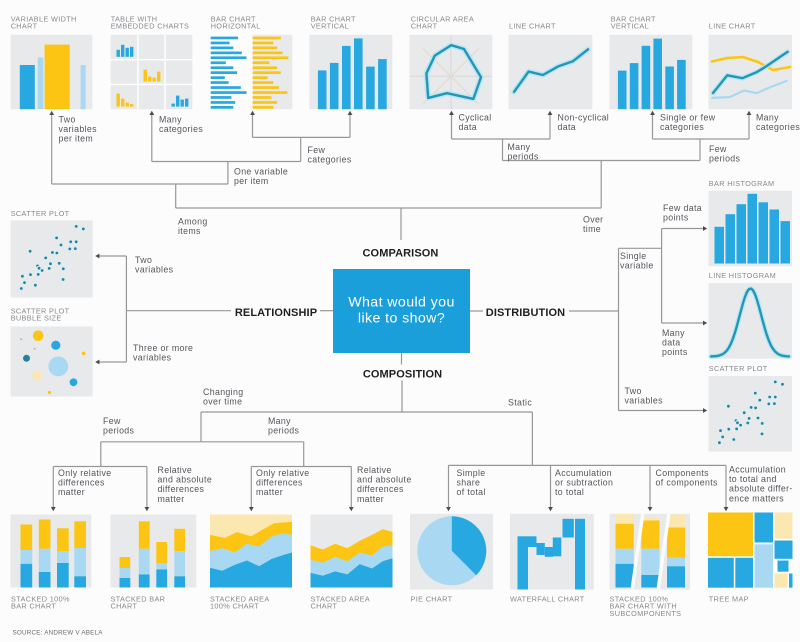  I want to click on svg-text: Static, so click(520, 403).